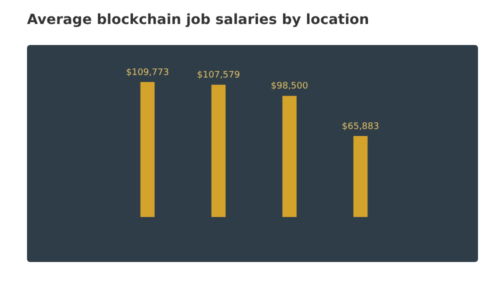 The image size is (500, 300). What do you see at coordinates (289, 87) in the screenshot?
I see `data-label: $98,500` at bounding box center [289, 87].